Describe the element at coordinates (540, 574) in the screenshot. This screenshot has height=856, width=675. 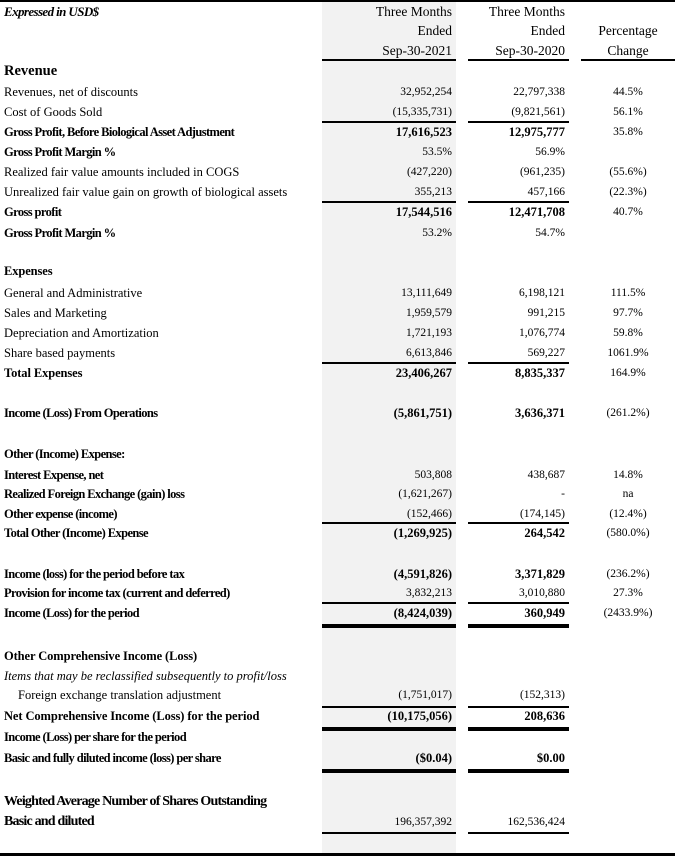
I see `value-2020: 3,371,829` at that location.